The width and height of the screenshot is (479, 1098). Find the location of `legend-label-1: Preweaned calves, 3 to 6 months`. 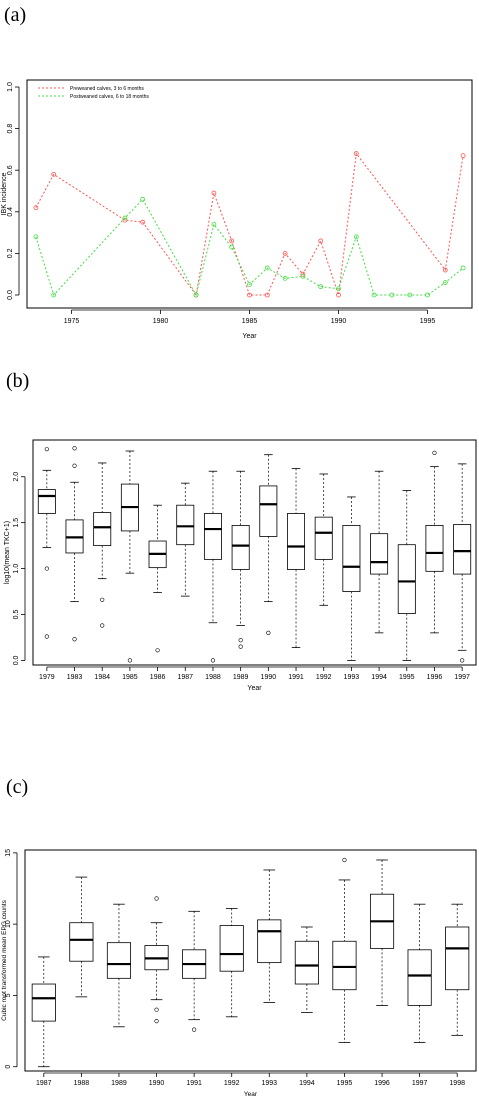

legend-label-1: Preweaned calves, 3 to 6 months is located at coordinates (107, 89).